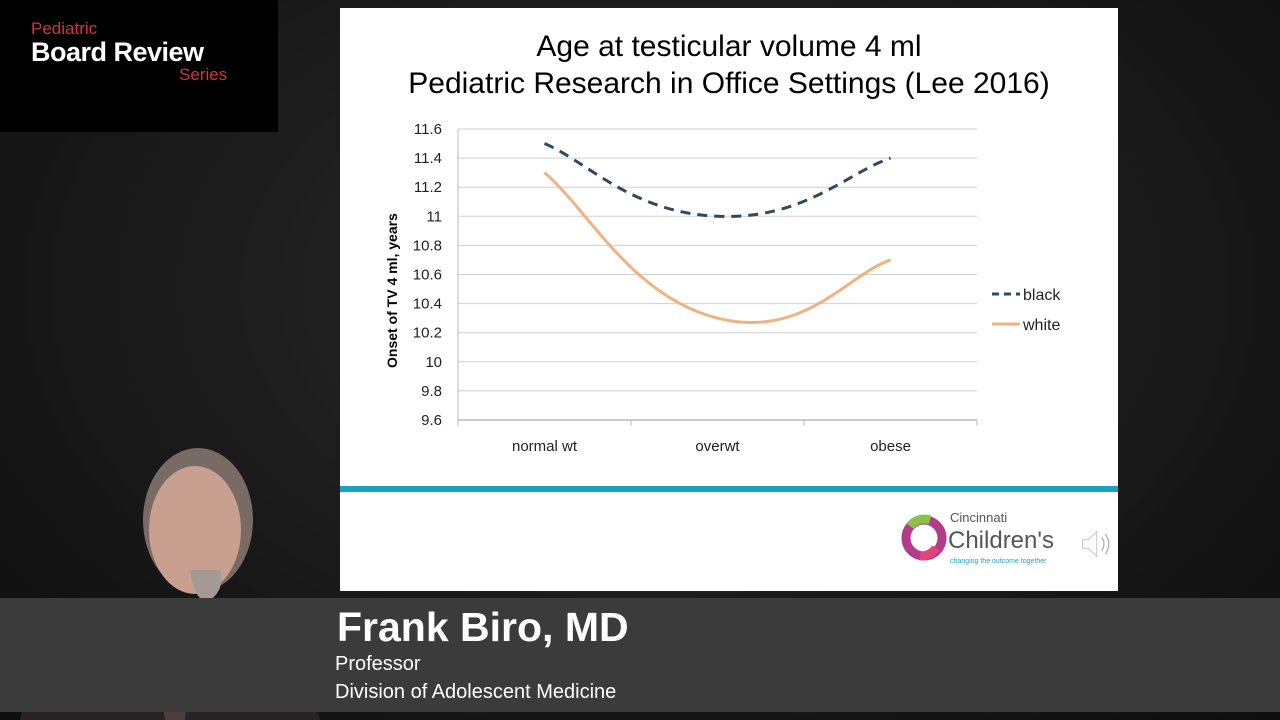  What do you see at coordinates (979, 517) in the screenshot?
I see `logo-text-1: Cincinnati` at bounding box center [979, 517].